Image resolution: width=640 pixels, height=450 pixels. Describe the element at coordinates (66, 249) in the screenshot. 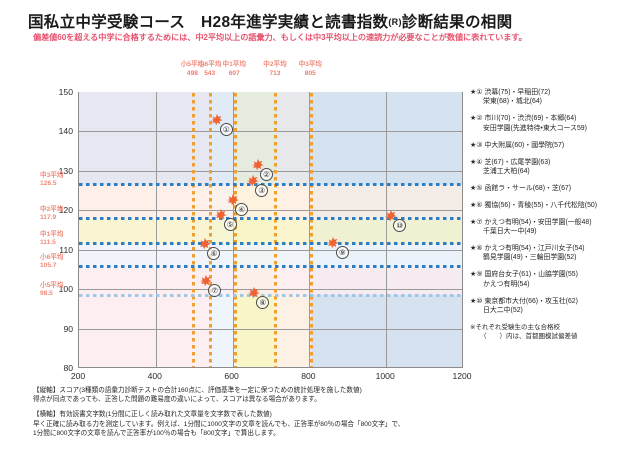

I see `y-tick-110: 110` at that location.